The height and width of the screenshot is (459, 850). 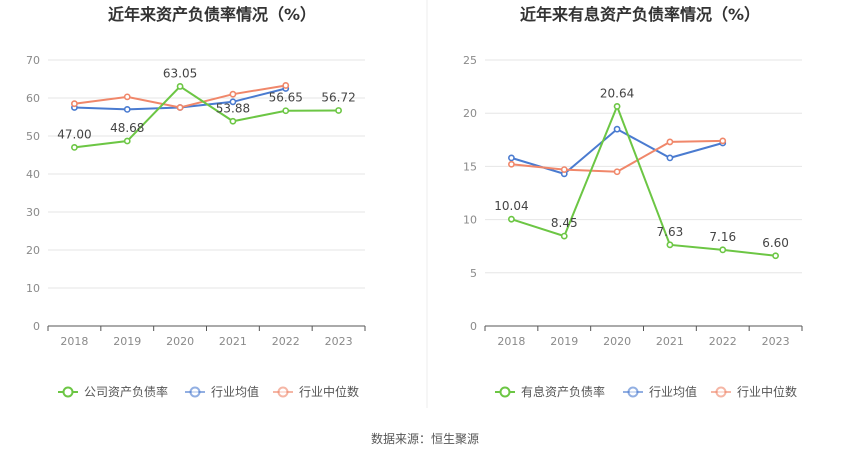 I want to click on data-label: 48.68, so click(x=127, y=128).